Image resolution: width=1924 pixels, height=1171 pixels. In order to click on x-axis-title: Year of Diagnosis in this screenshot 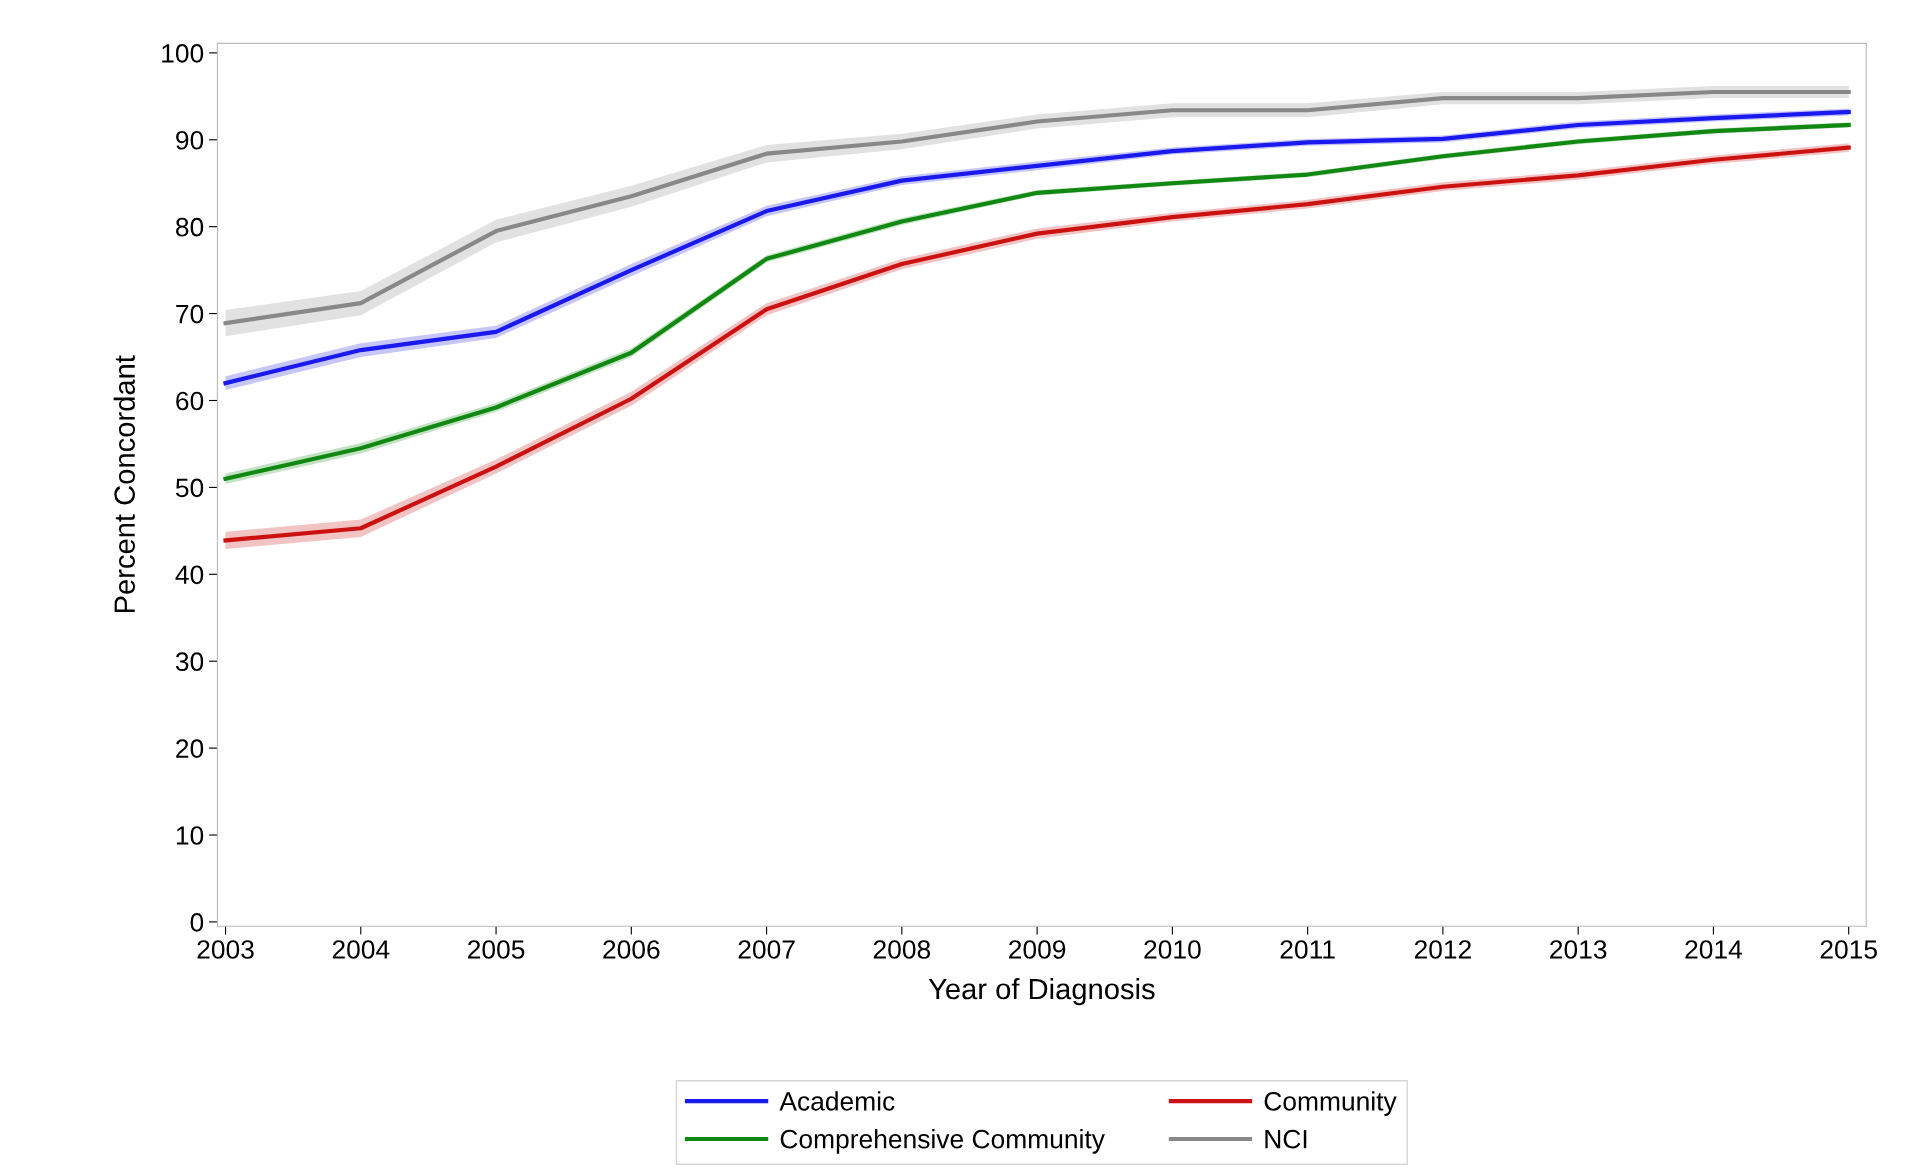, I will do `click(1041, 991)`.